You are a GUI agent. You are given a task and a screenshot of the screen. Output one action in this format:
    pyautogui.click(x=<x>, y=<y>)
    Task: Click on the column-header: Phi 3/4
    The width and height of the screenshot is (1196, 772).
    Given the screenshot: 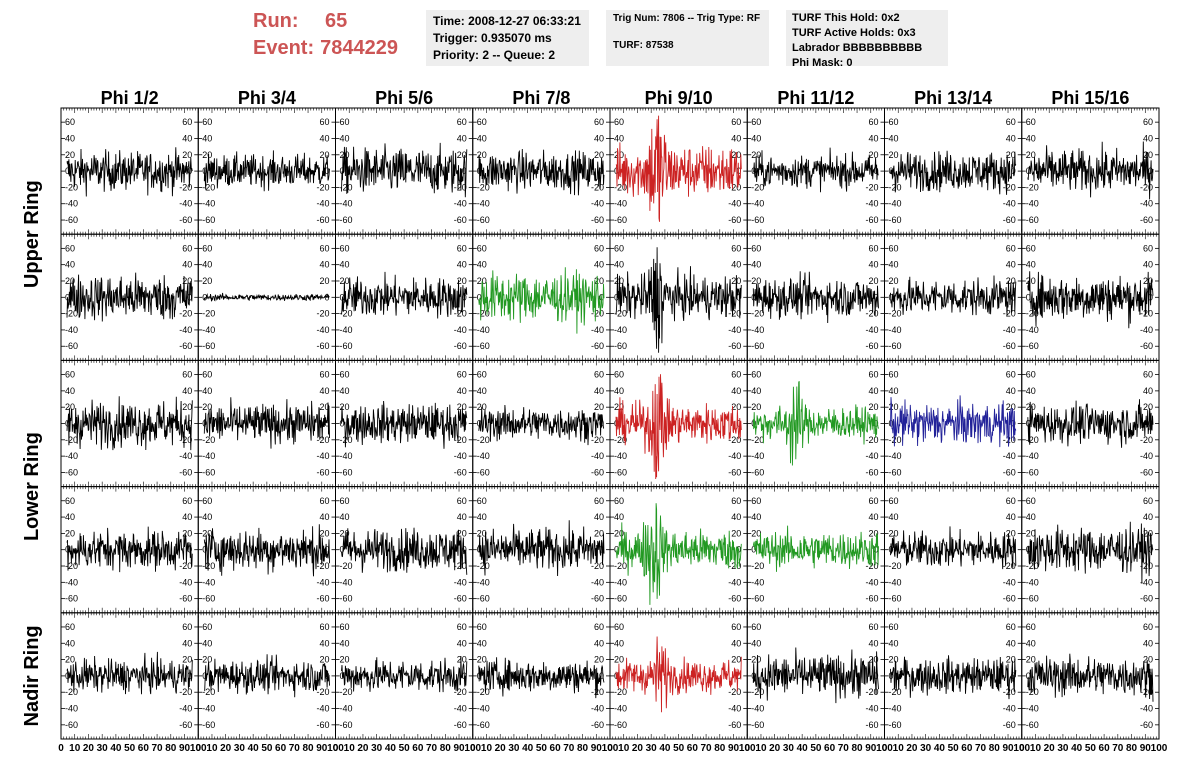 What is the action you would take?
    pyautogui.click(x=267, y=98)
    